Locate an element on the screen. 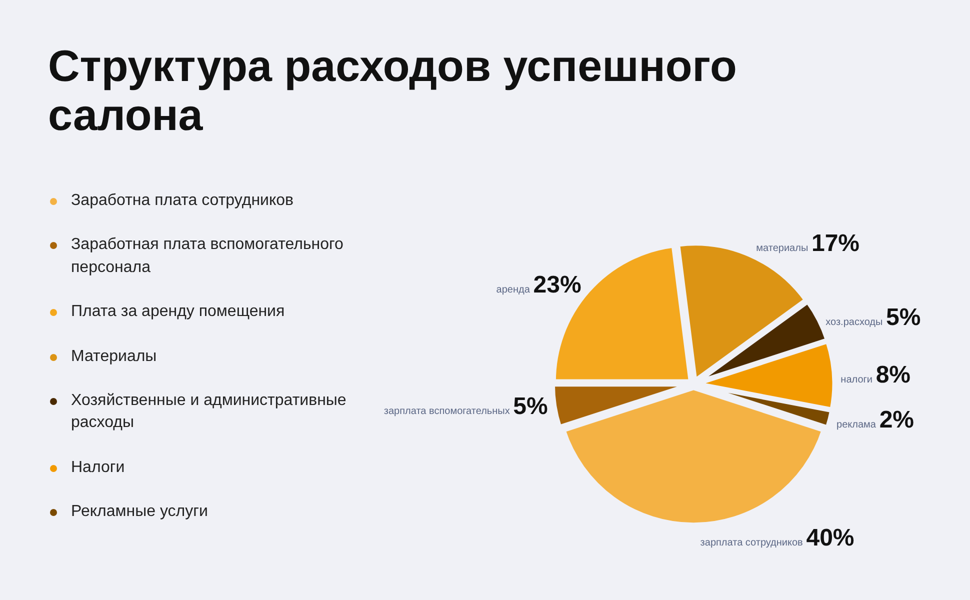 The image size is (970, 600). legend-label: Рекламные услуги is located at coordinates (139, 512).